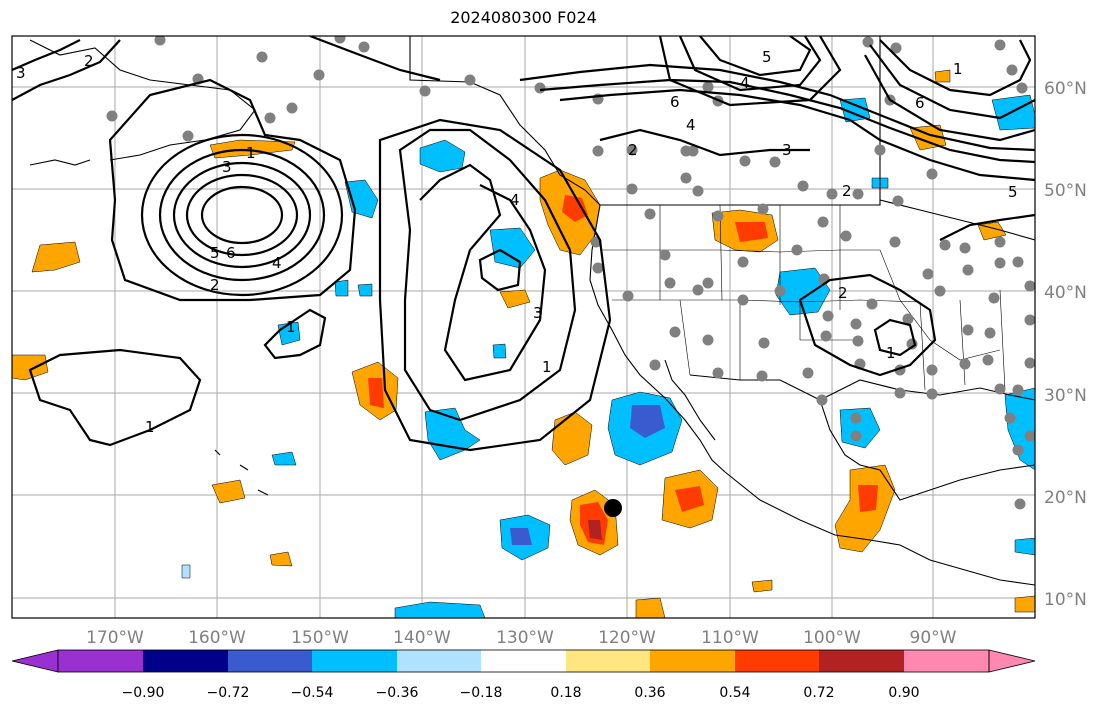  What do you see at coordinates (933, 638) in the screenshot?
I see `lon-label: 90°W` at bounding box center [933, 638].